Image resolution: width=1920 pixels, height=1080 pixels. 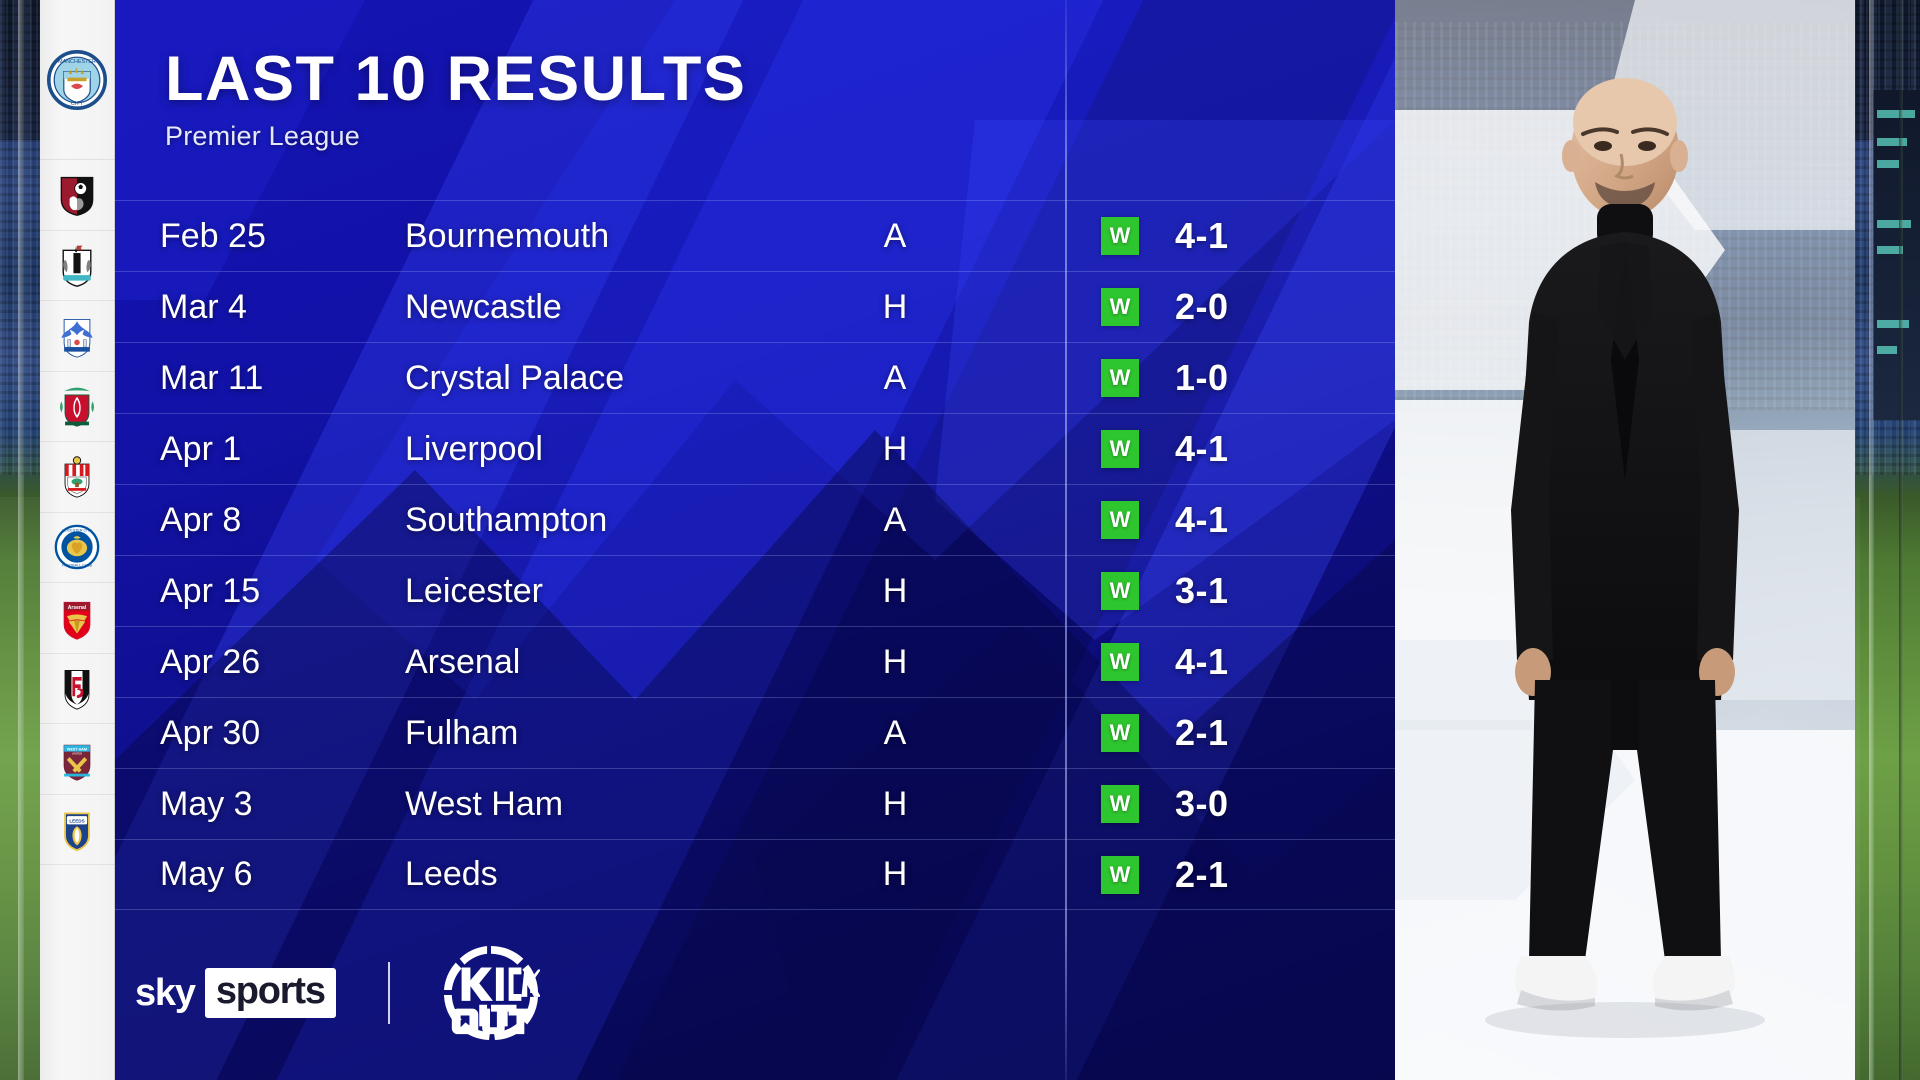 I want to click on table-row: May 3 West Ham H W 3-0, so click(x=755, y=803).